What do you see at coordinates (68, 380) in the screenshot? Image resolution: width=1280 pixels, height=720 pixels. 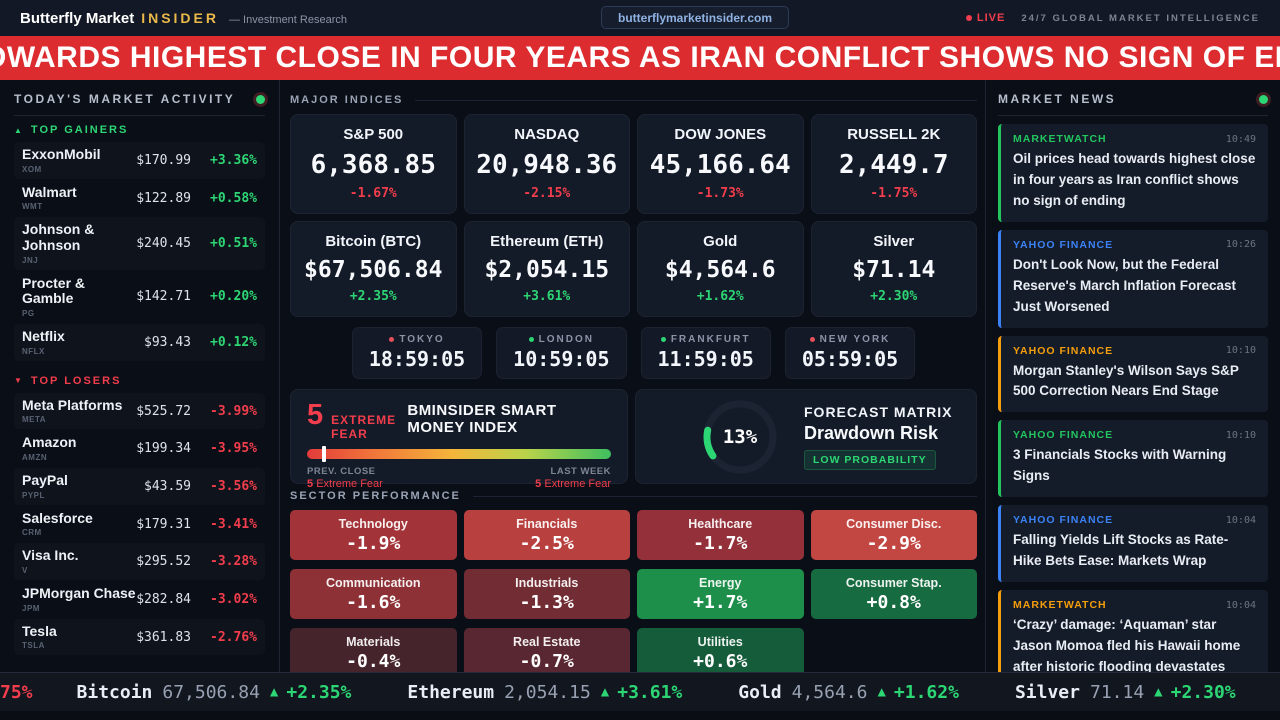 I see `top-losers-label: ▼ TOP LOSERS` at bounding box center [68, 380].